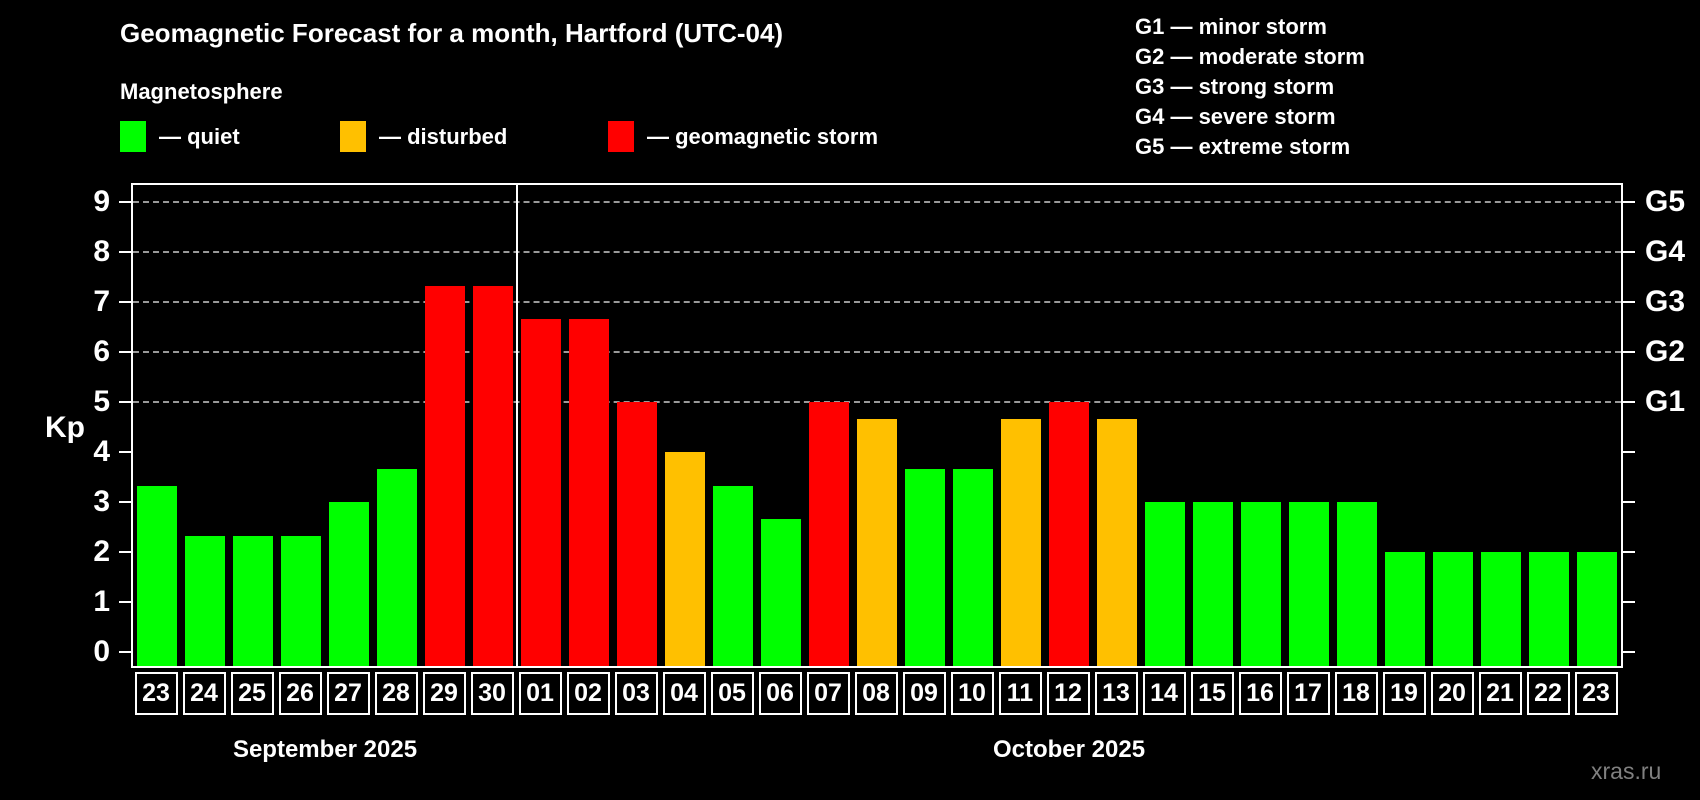 The height and width of the screenshot is (800, 1700). What do you see at coordinates (1020, 693) in the screenshot?
I see `date-box: 11` at bounding box center [1020, 693].